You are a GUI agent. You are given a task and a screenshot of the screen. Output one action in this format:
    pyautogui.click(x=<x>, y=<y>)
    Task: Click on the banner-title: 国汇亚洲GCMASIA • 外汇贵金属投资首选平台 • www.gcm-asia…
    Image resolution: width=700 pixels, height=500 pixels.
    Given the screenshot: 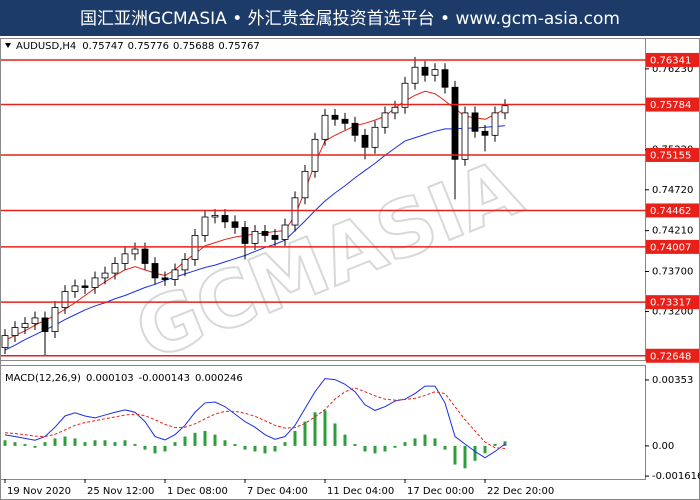 What is the action you would take?
    pyautogui.click(x=350, y=19)
    